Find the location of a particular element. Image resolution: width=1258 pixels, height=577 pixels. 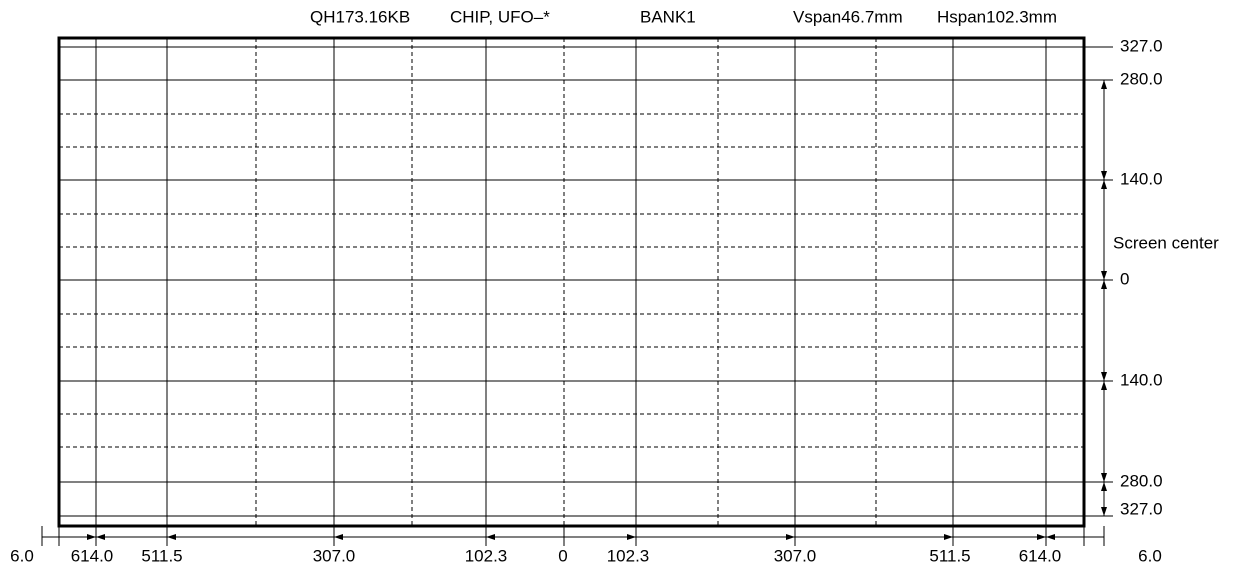

header-chip: CHIP, UFO–* is located at coordinates (500, 16).